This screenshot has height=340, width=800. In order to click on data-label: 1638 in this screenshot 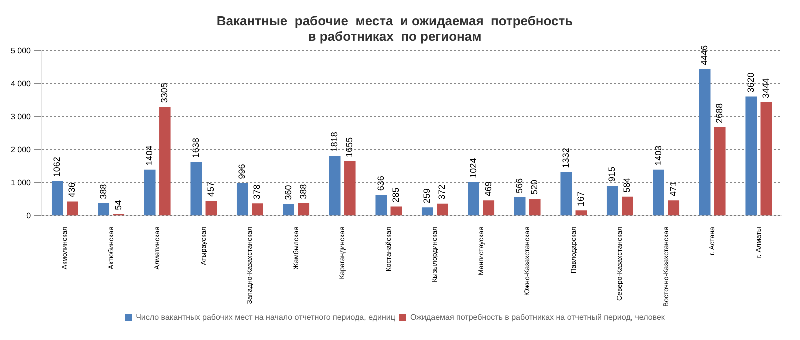, I will do `click(195, 148)`.